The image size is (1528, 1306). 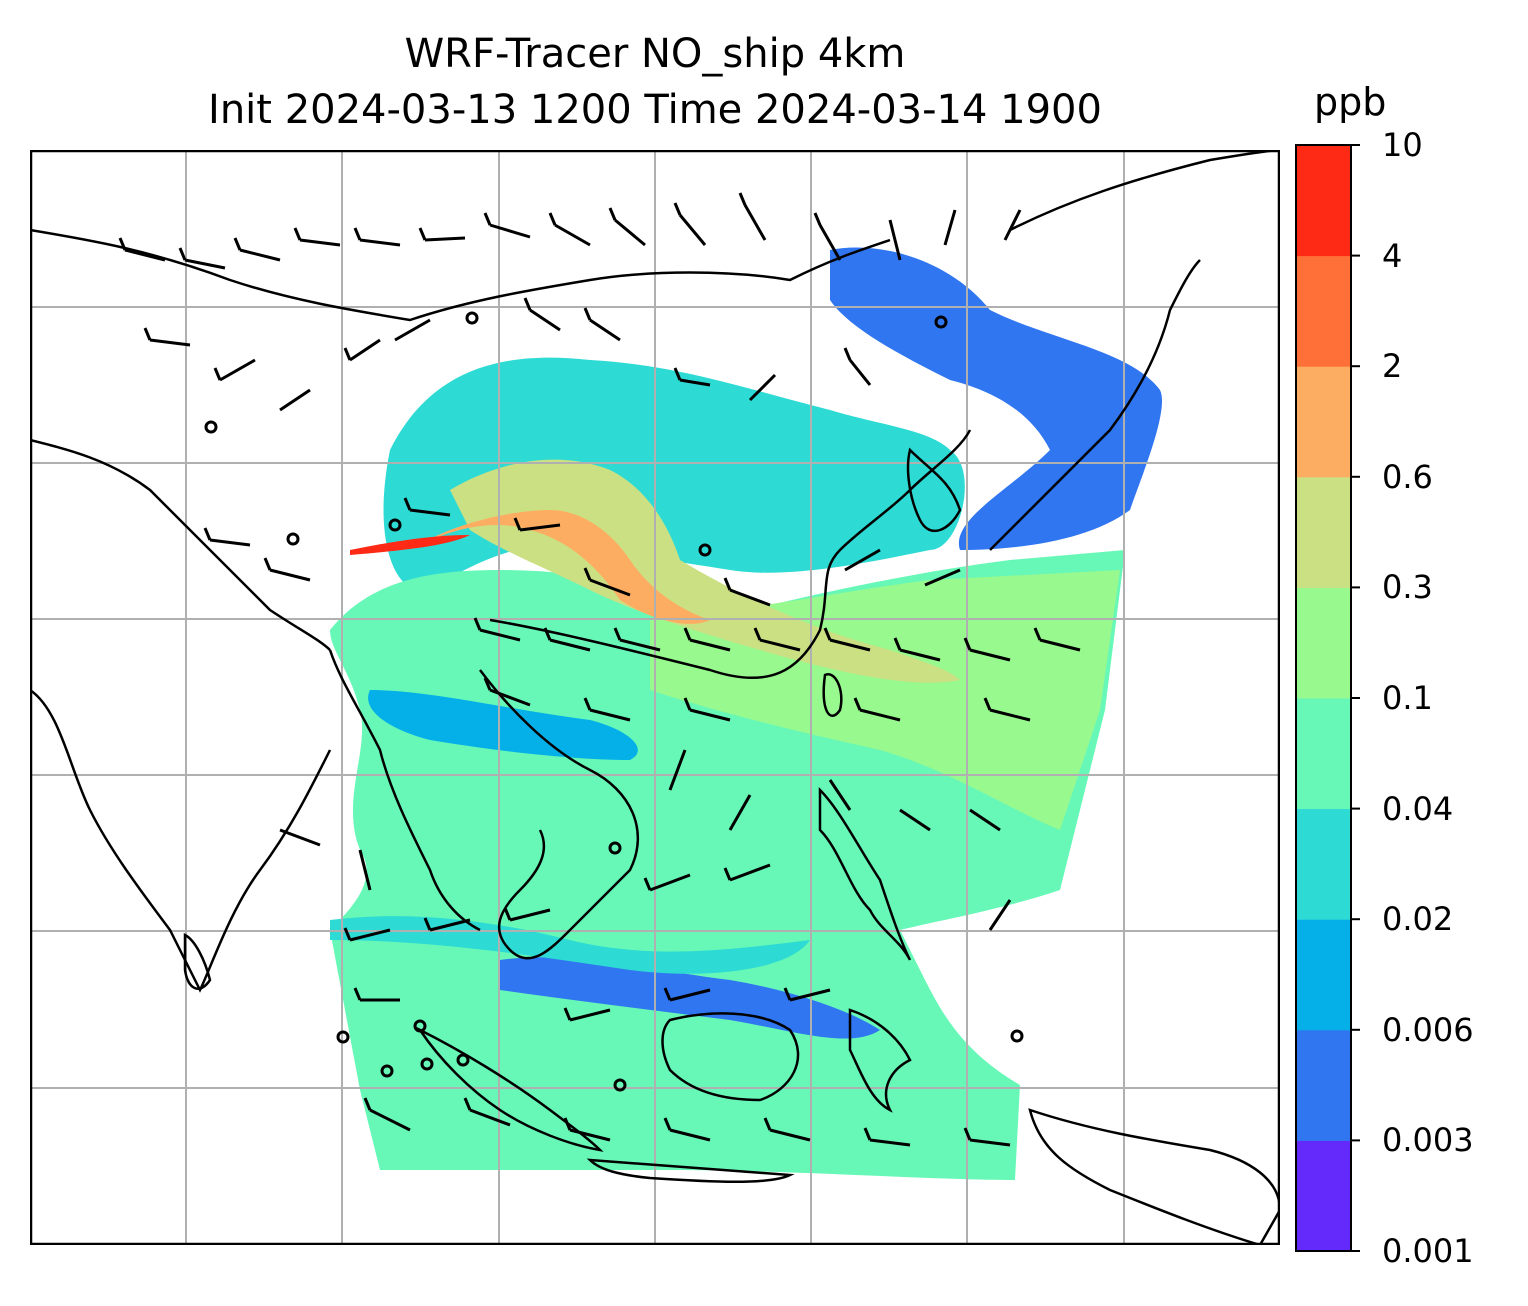 I want to click on field-mid-low, so click(x=503, y=725).